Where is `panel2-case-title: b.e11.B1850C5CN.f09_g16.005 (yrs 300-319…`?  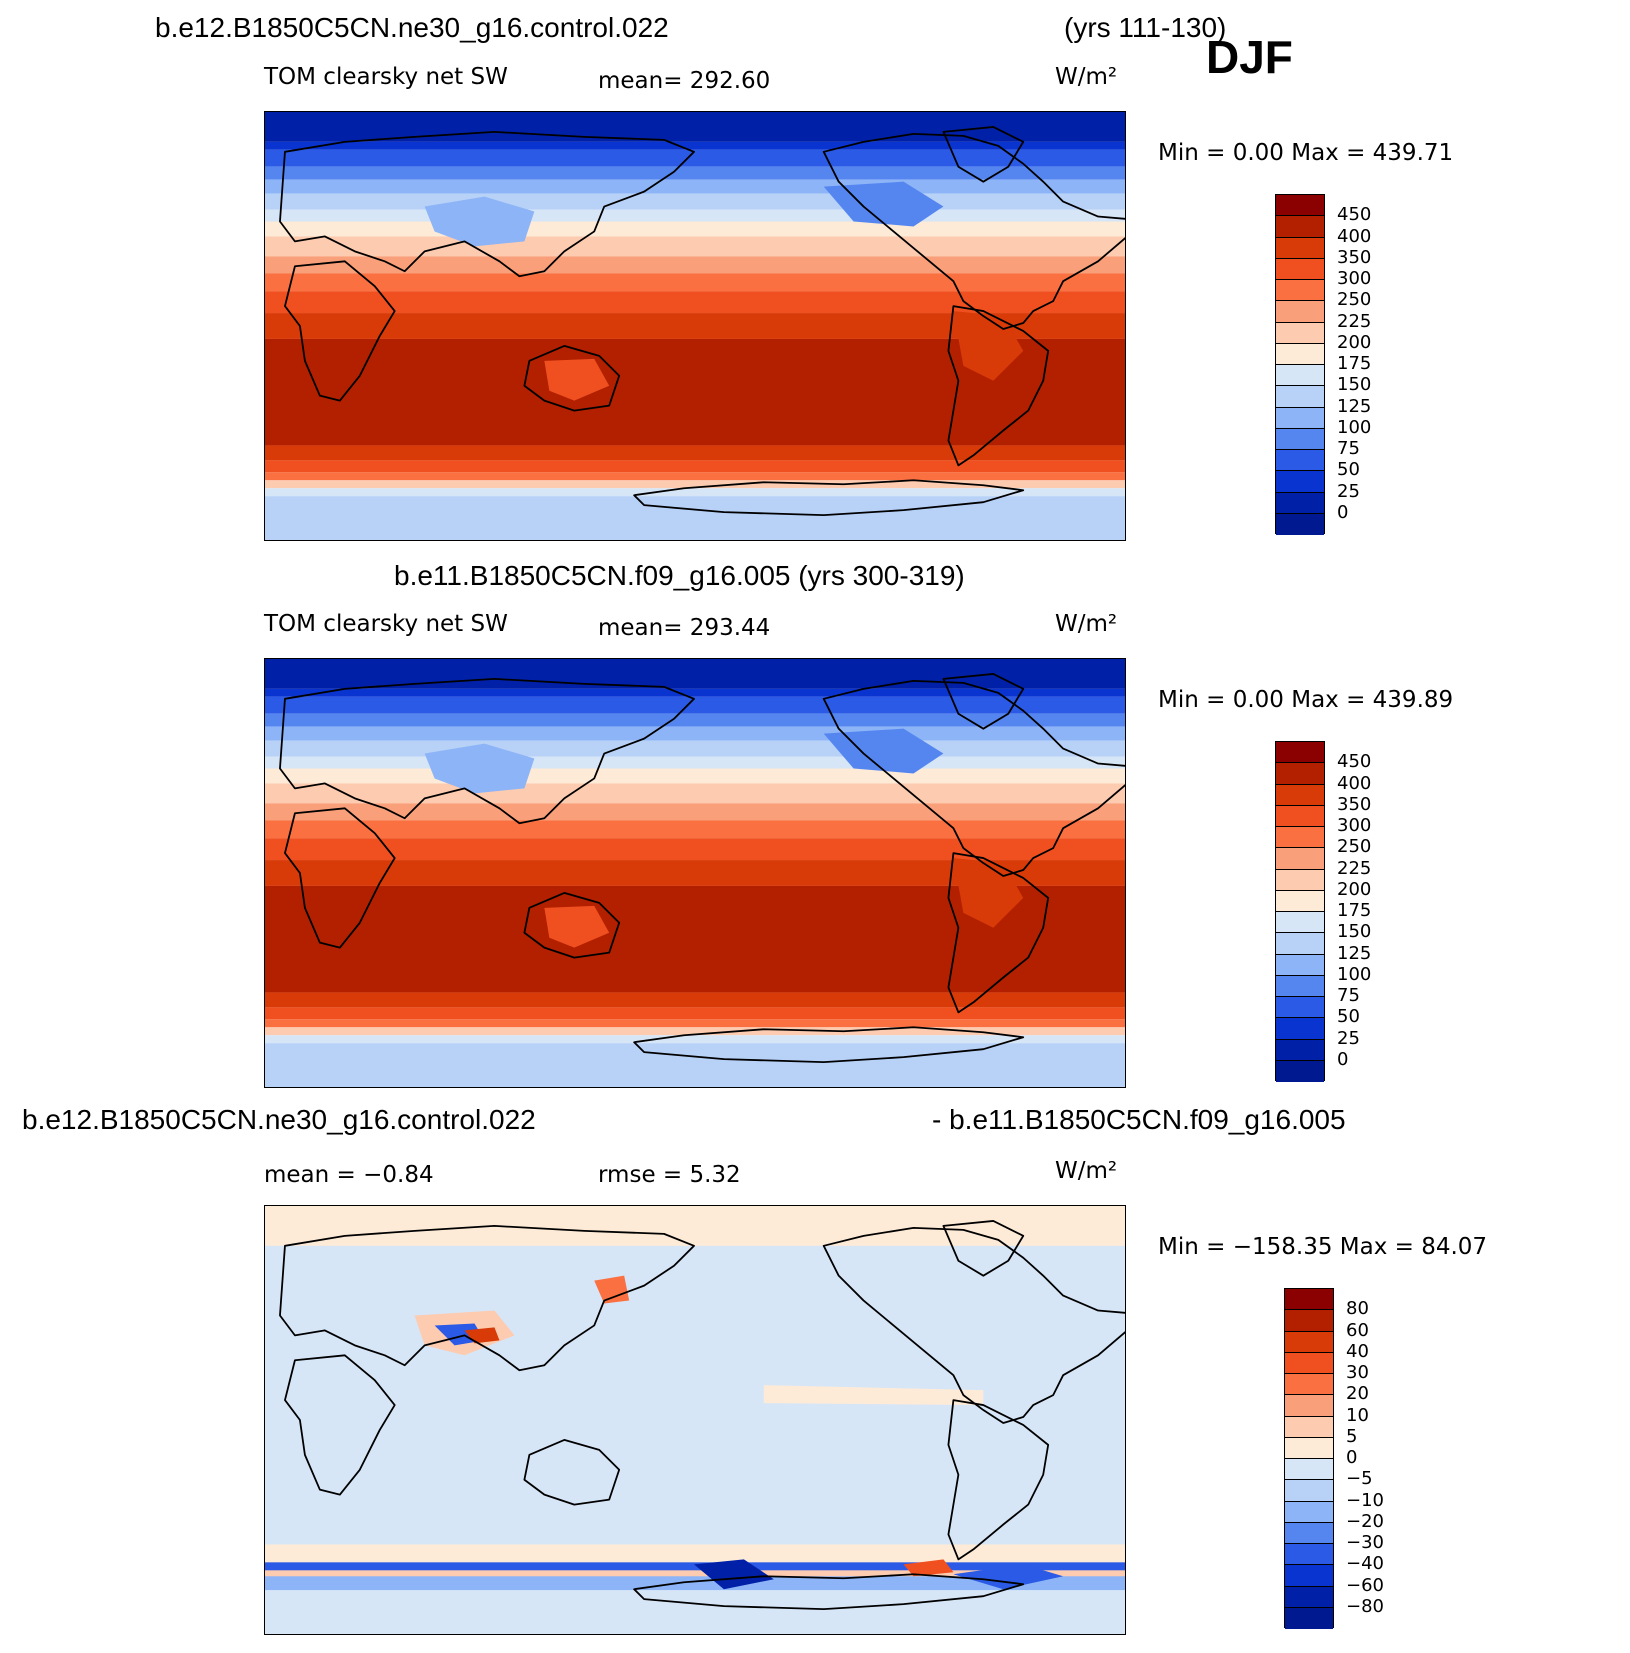
panel2-case-title: b.e11.B1850C5CN.f09_g16.005 (yrs 300-319… is located at coordinates (679, 575).